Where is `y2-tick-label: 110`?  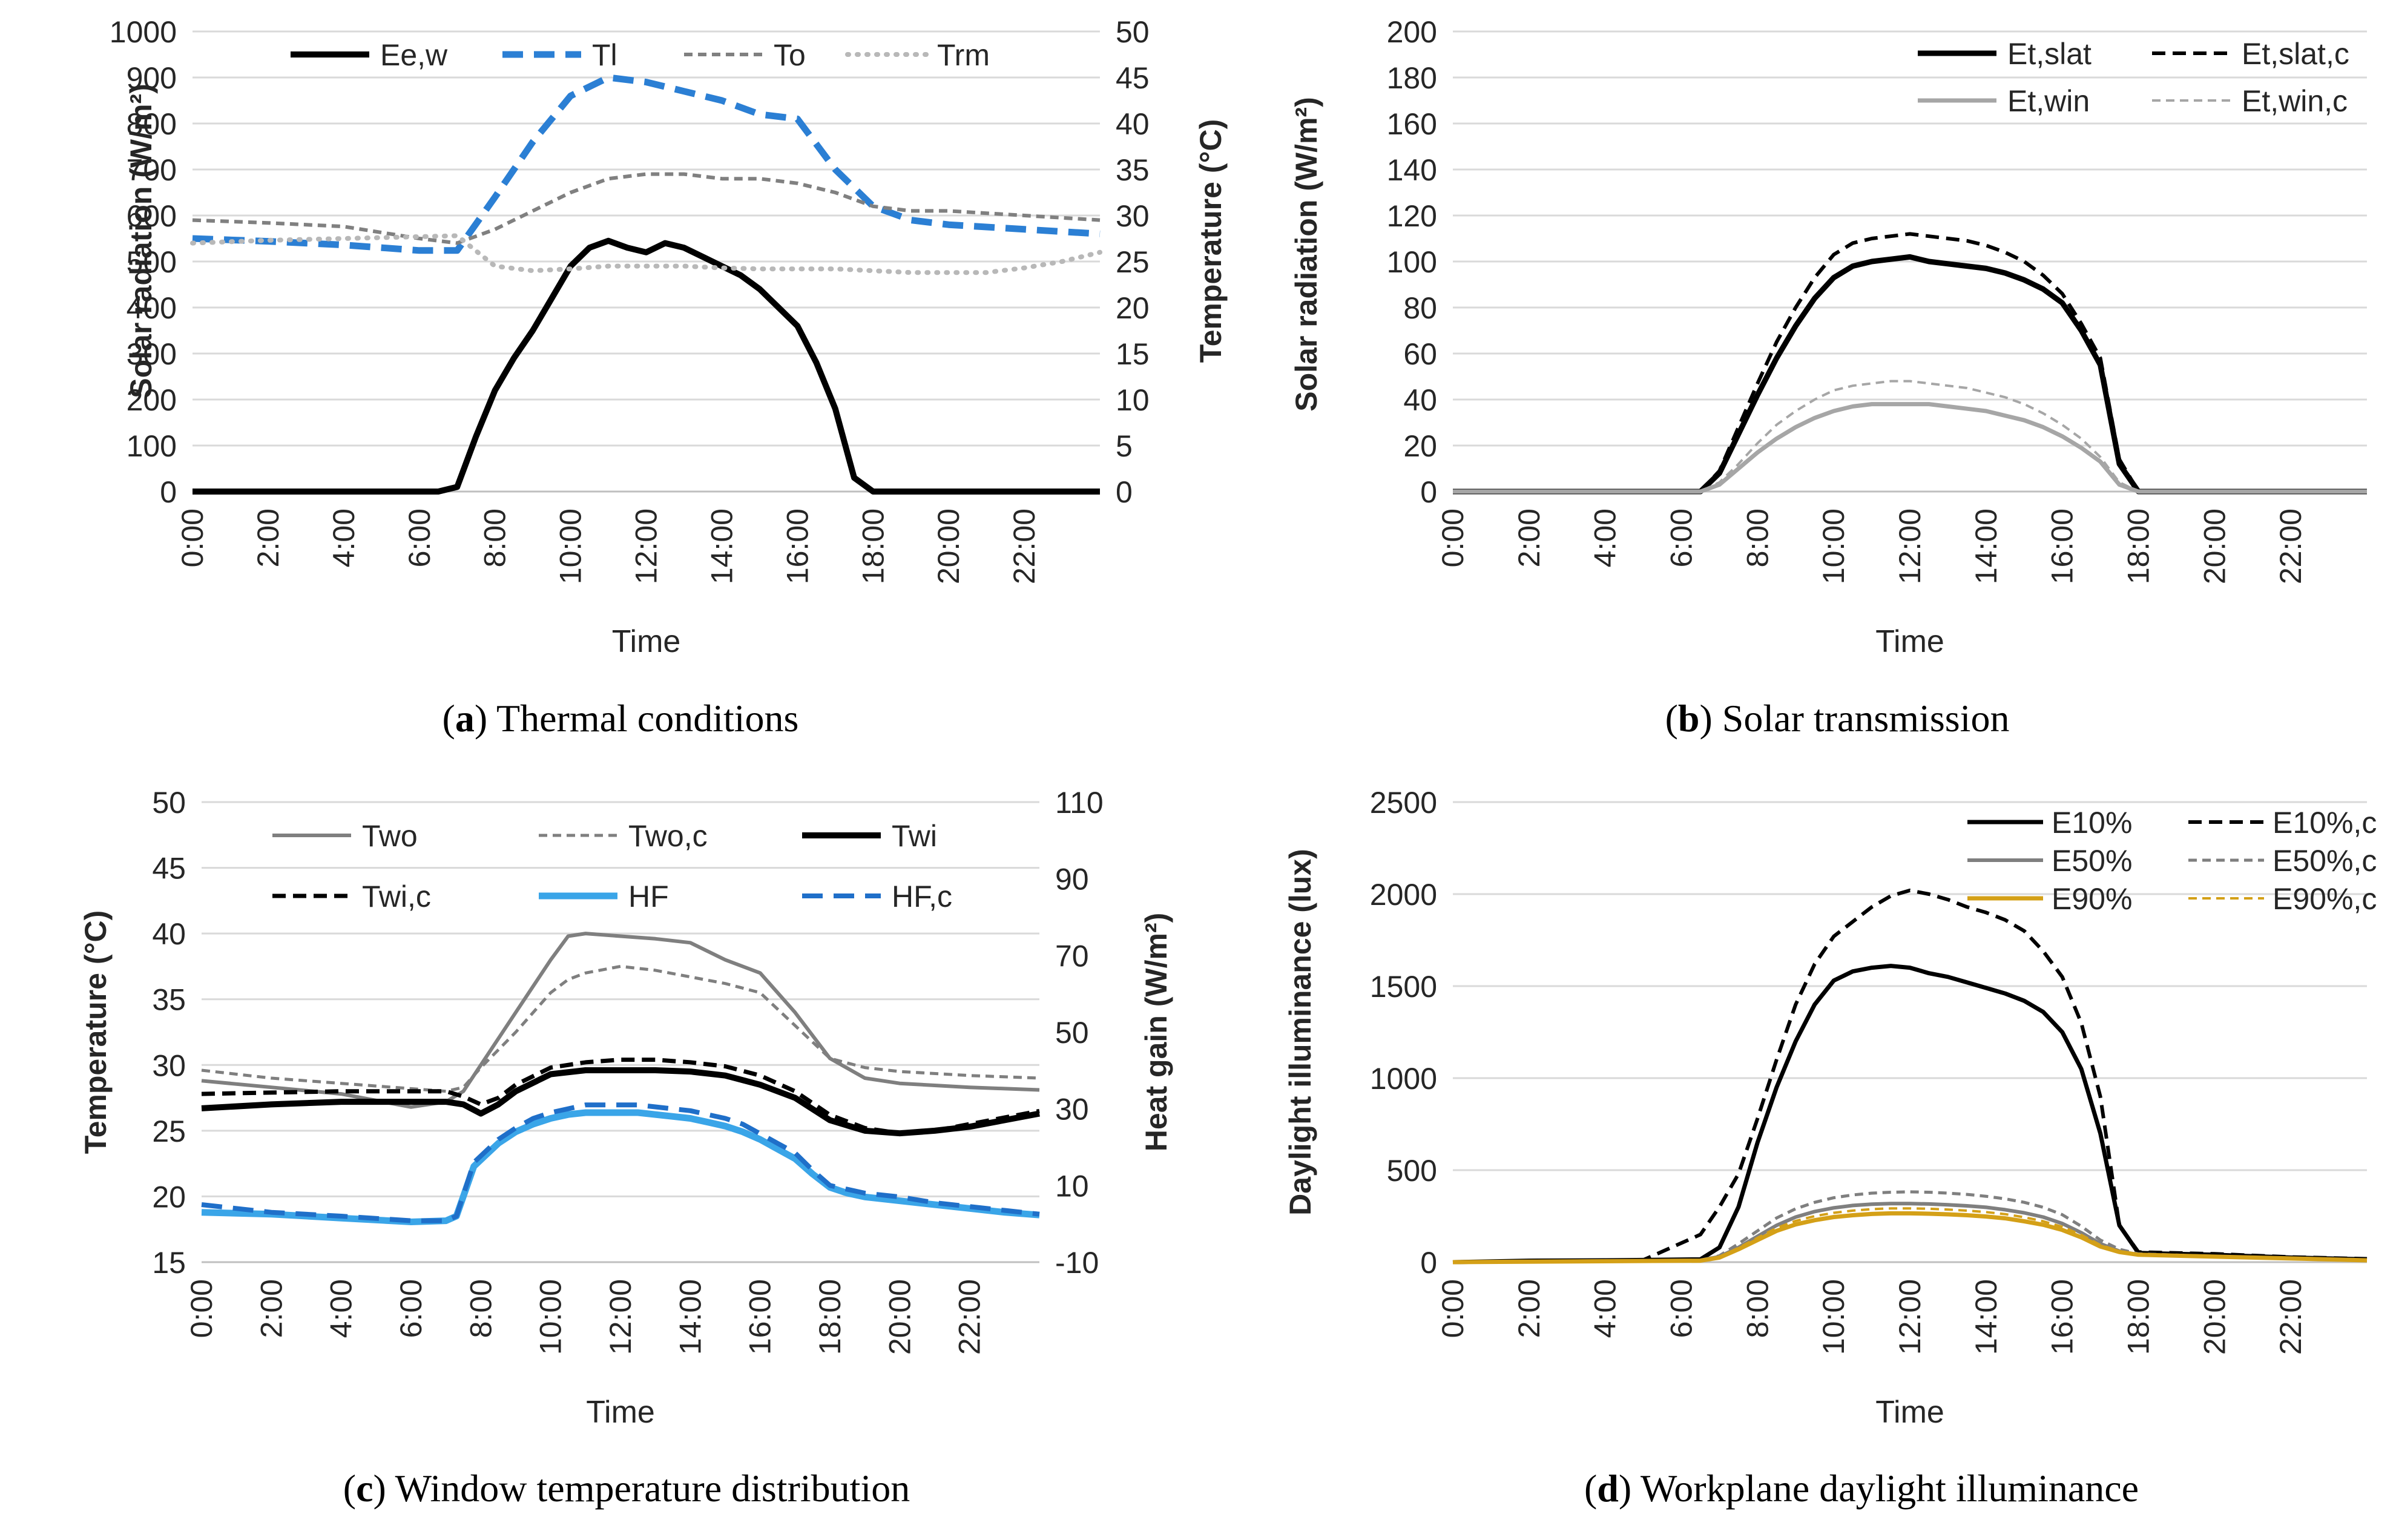 y2-tick-label: 110 is located at coordinates (1079, 803).